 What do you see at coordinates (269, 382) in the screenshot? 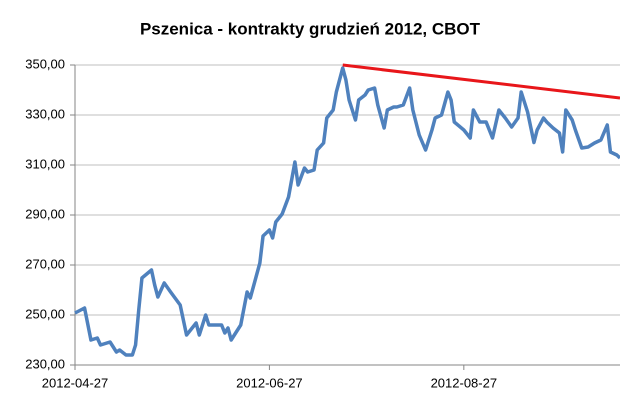
I see `x-tick-label: 2012-06-27` at bounding box center [269, 382].